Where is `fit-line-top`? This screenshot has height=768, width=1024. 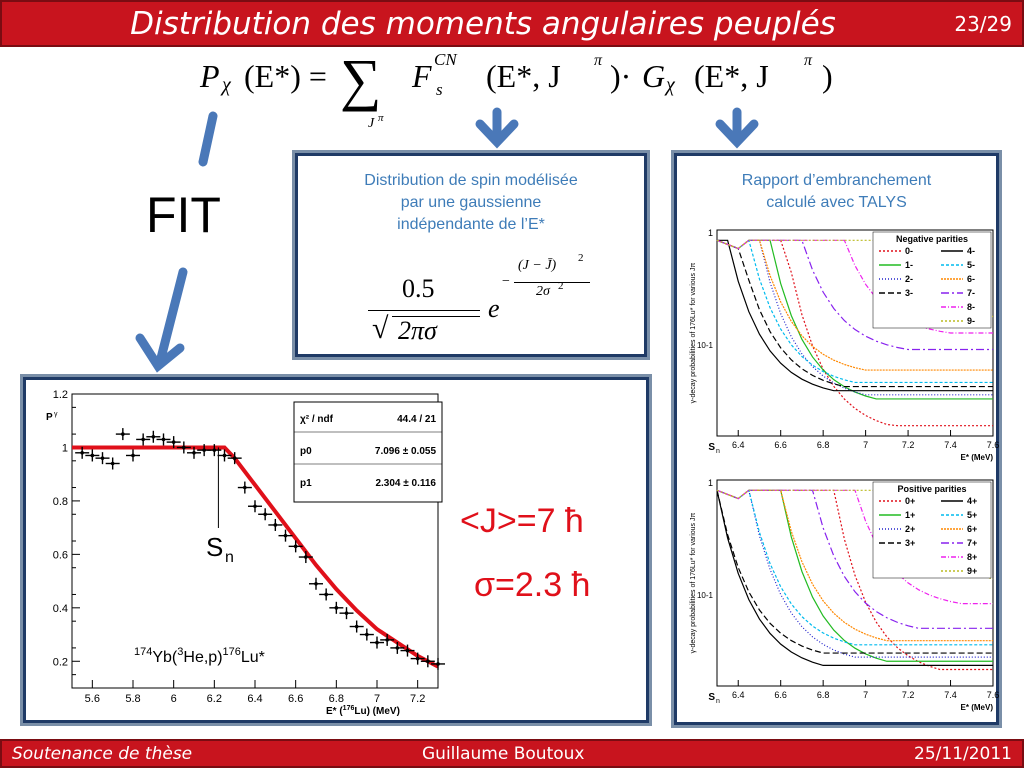 fit-line-top is located at coordinates (208, 139).